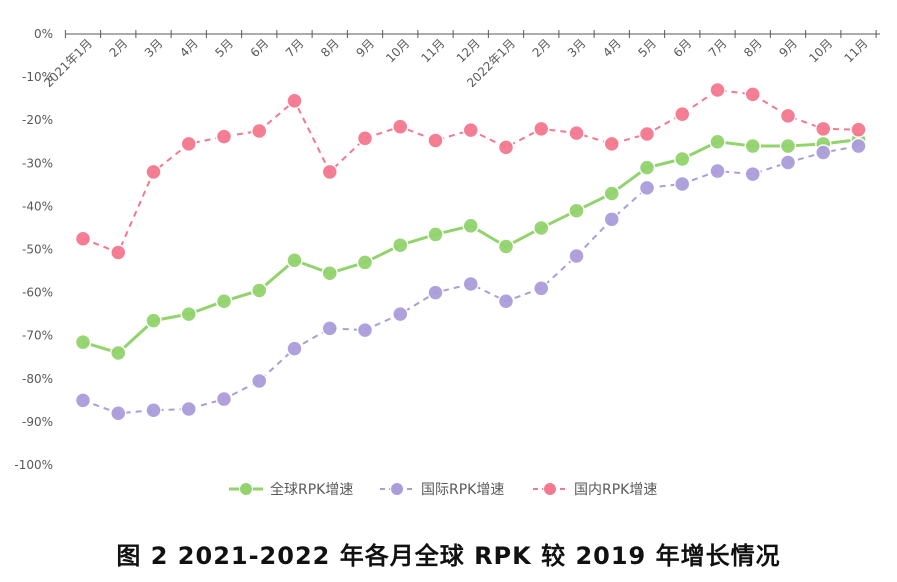  Describe the element at coordinates (37, 77) in the screenshot. I see `y-tick-label: -10%` at that location.